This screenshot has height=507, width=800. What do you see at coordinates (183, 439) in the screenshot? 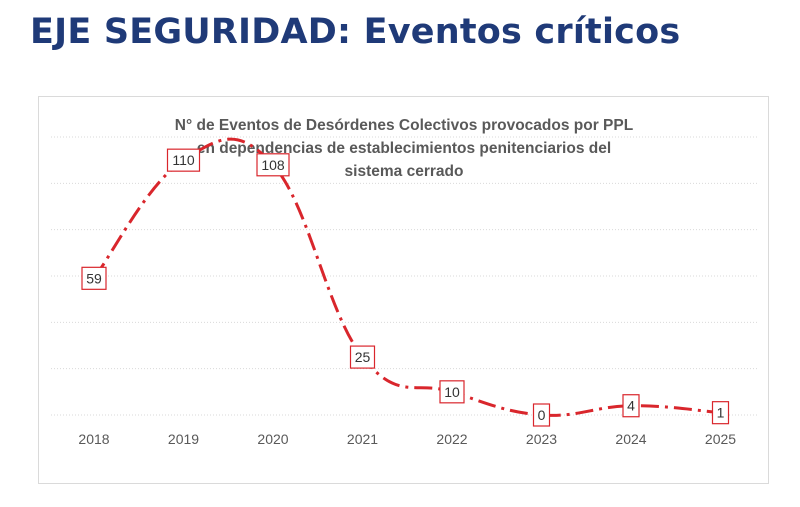
I see `x-tick-label: 2019` at bounding box center [183, 439].